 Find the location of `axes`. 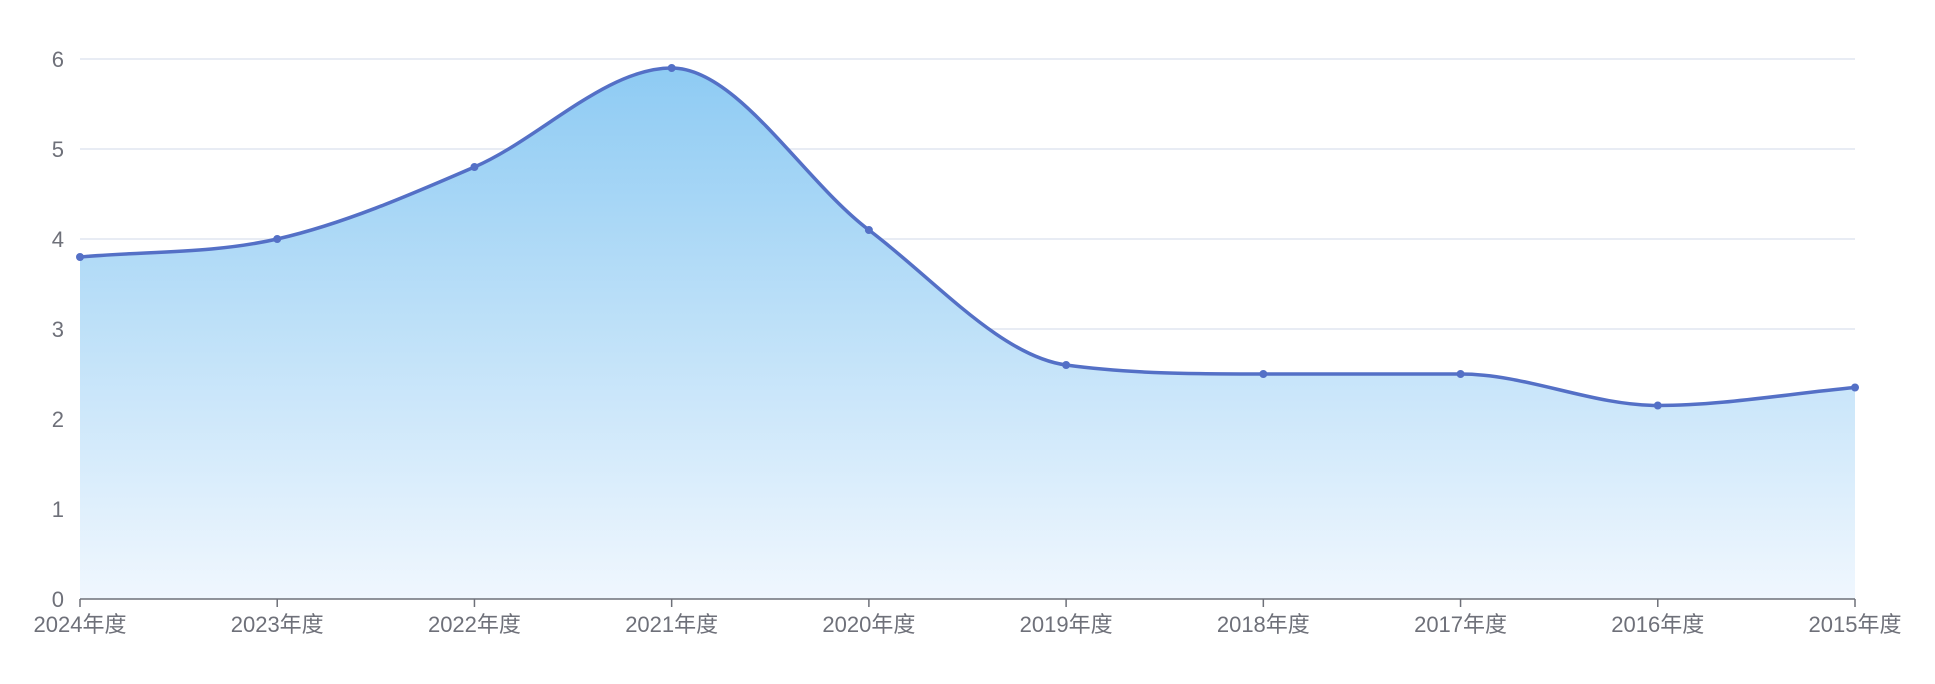

axes is located at coordinates (967, 602).